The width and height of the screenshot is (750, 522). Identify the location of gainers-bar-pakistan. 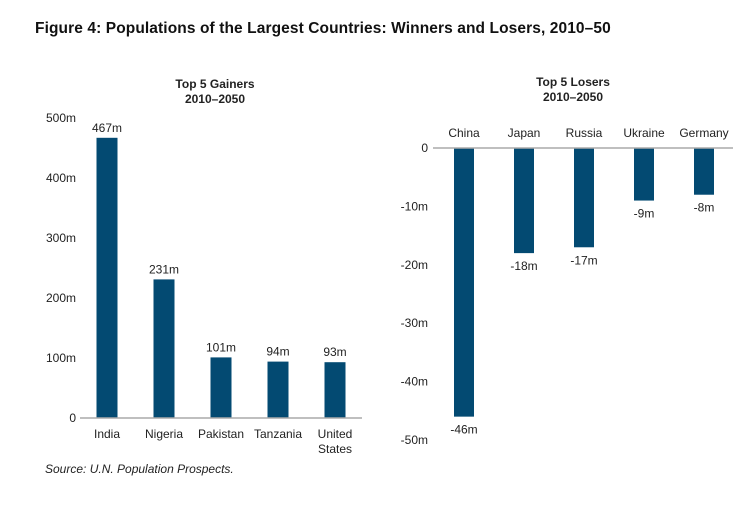
(221, 387).